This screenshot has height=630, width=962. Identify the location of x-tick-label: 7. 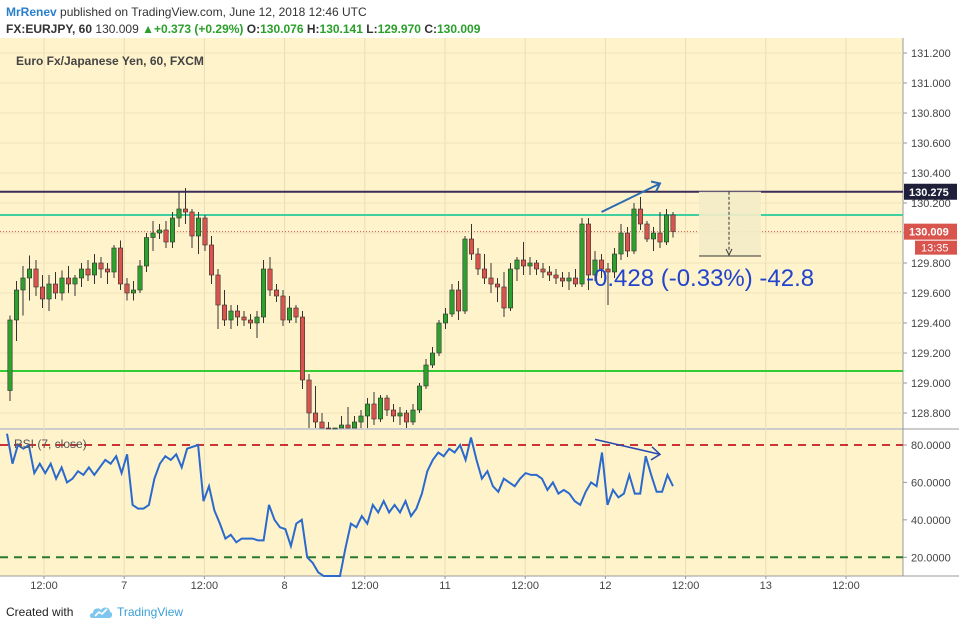
(124, 586).